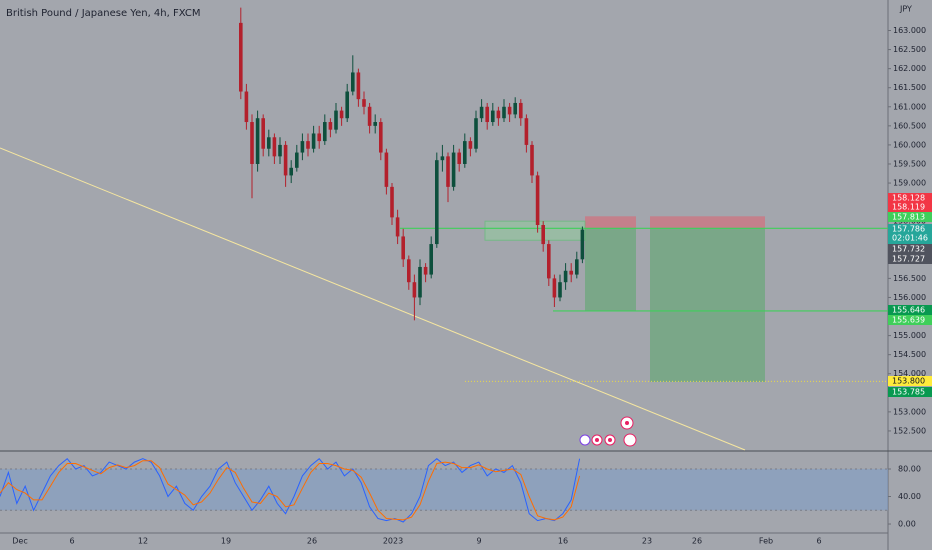  I want to click on price-tag-label: 155.639, so click(908, 320).